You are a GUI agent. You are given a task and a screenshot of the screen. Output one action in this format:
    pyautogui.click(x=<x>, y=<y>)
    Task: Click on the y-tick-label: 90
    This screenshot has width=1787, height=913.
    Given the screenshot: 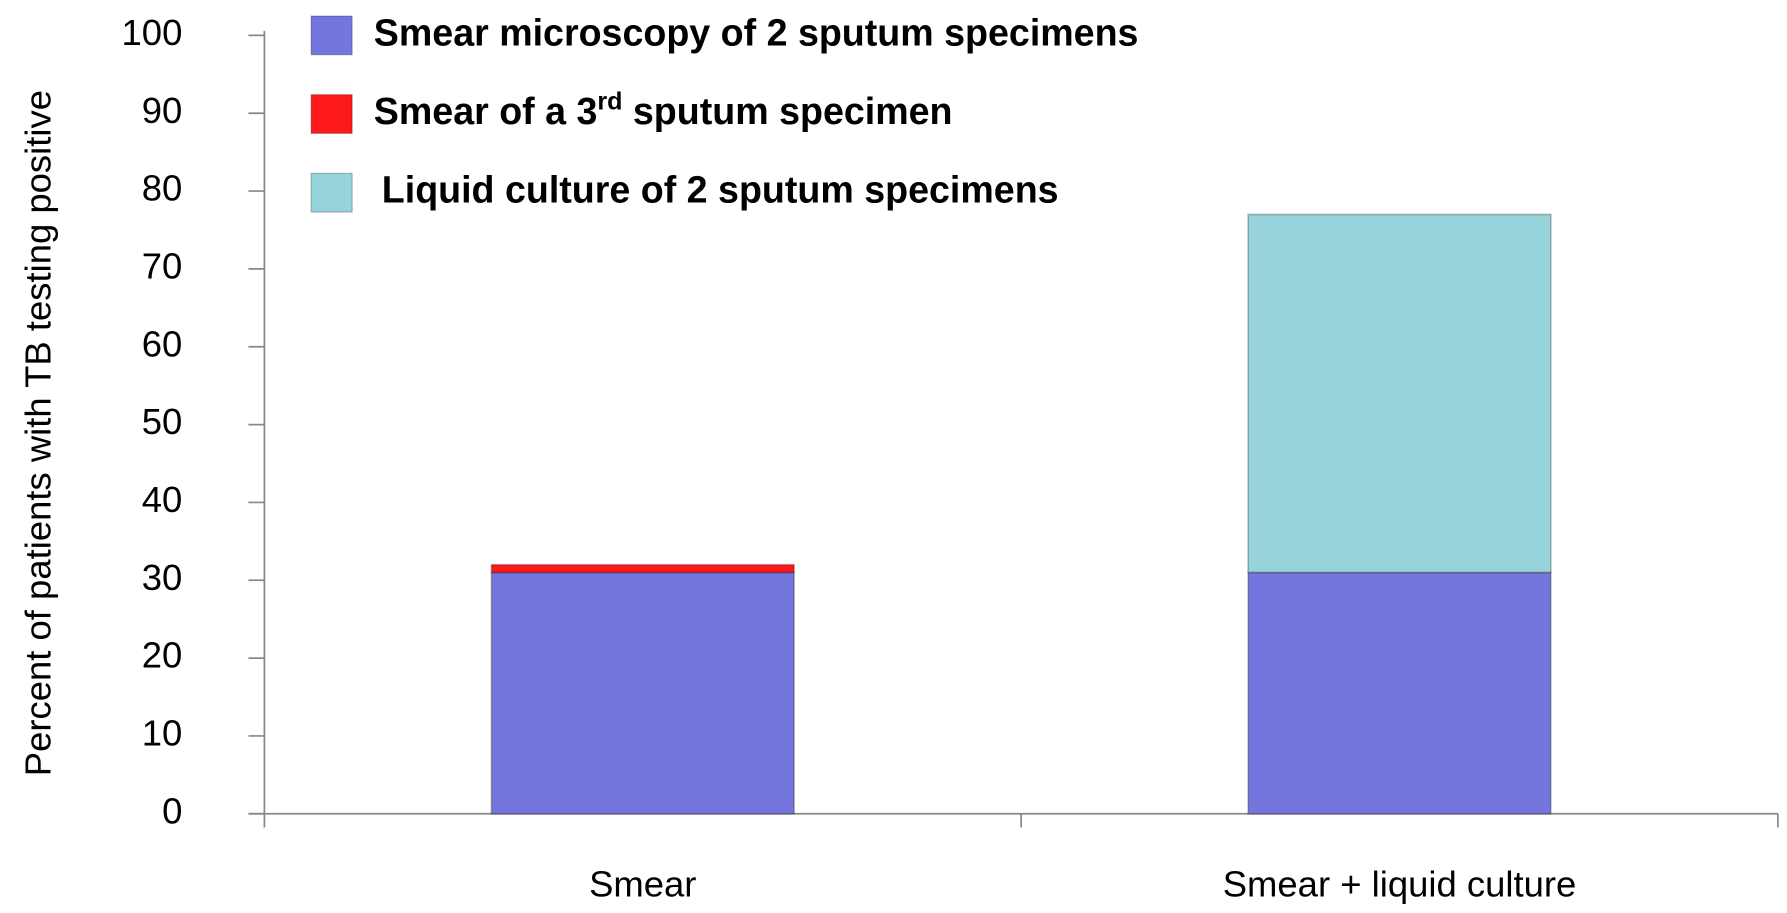 What is the action you would take?
    pyautogui.click(x=162, y=110)
    